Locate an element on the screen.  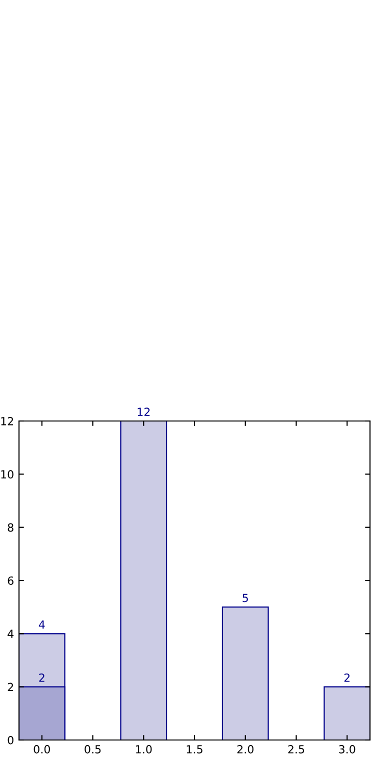
x-tick-label: 1.5 is located at coordinates (194, 749).